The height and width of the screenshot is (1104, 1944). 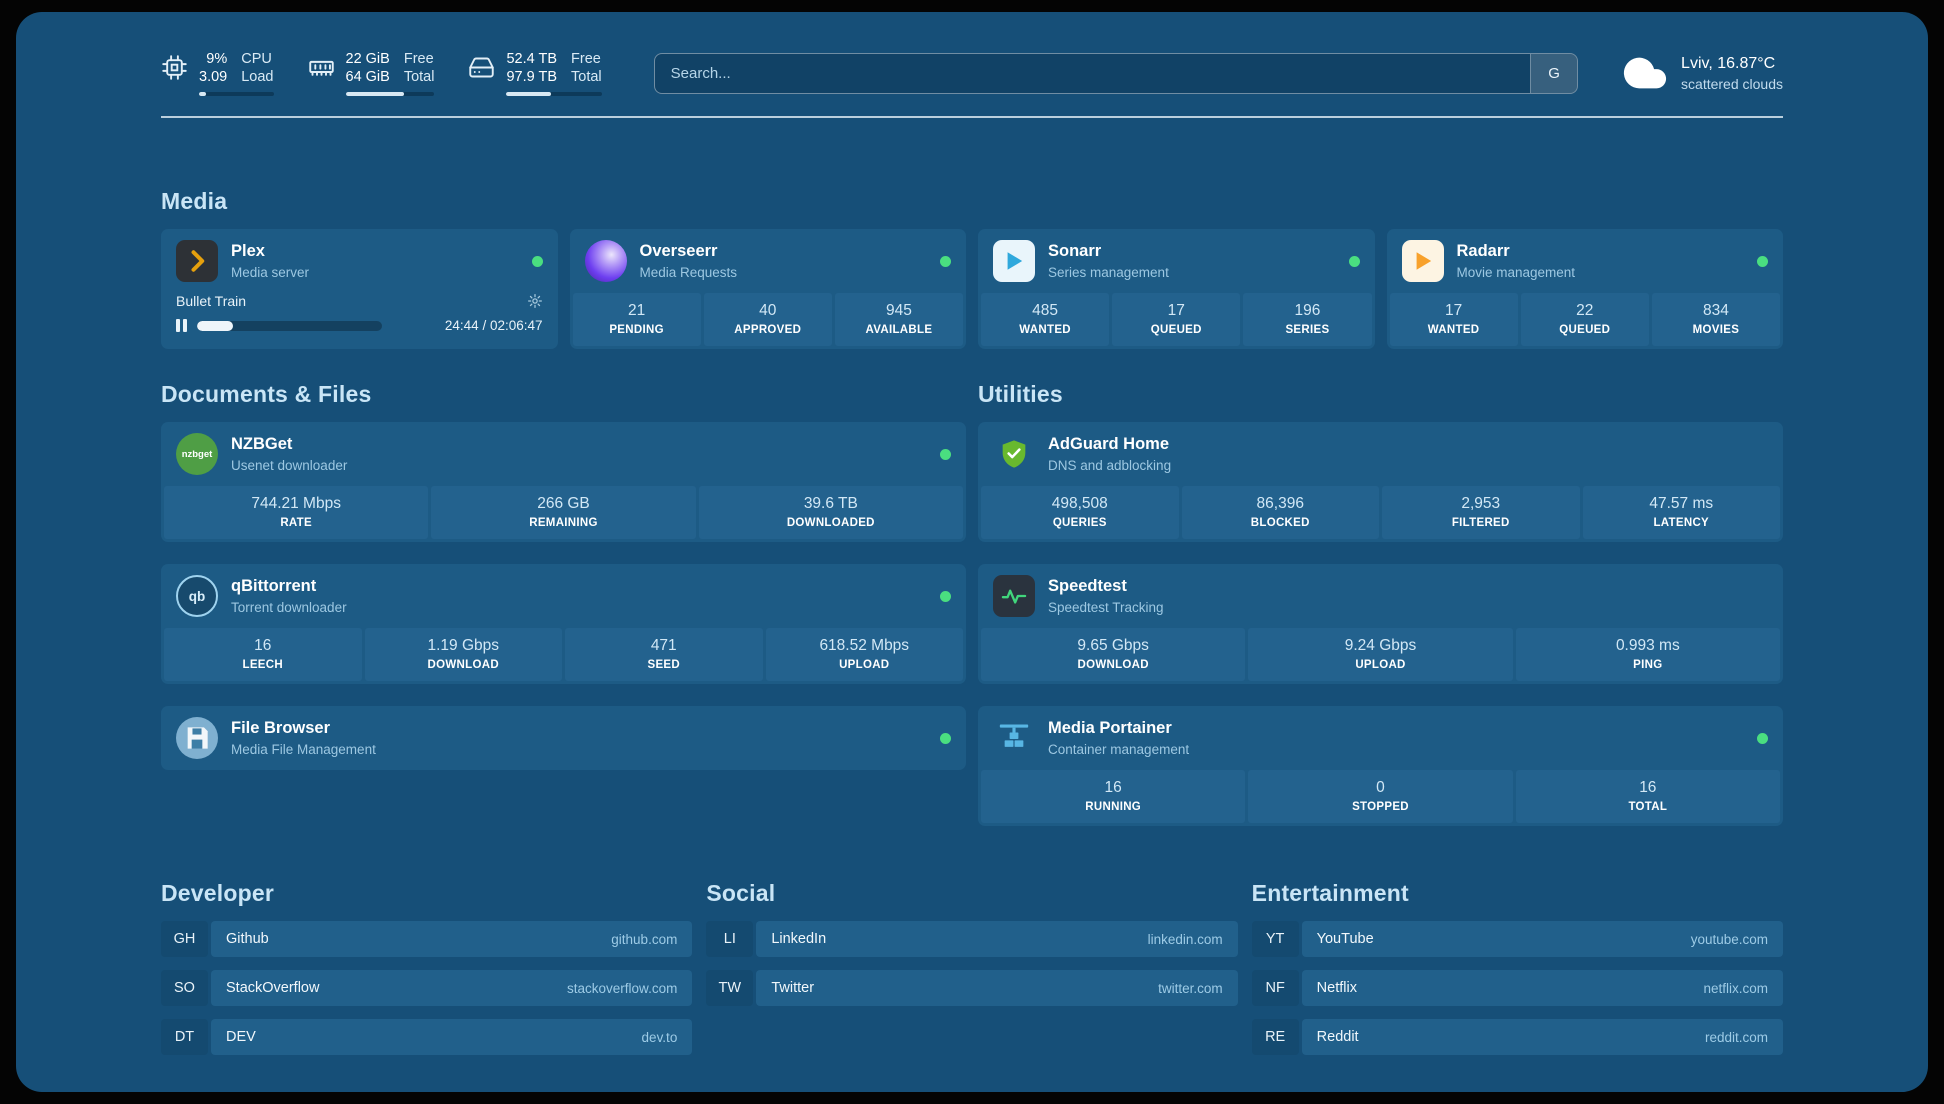 What do you see at coordinates (197, 261) in the screenshot?
I see `plex-icon` at bounding box center [197, 261].